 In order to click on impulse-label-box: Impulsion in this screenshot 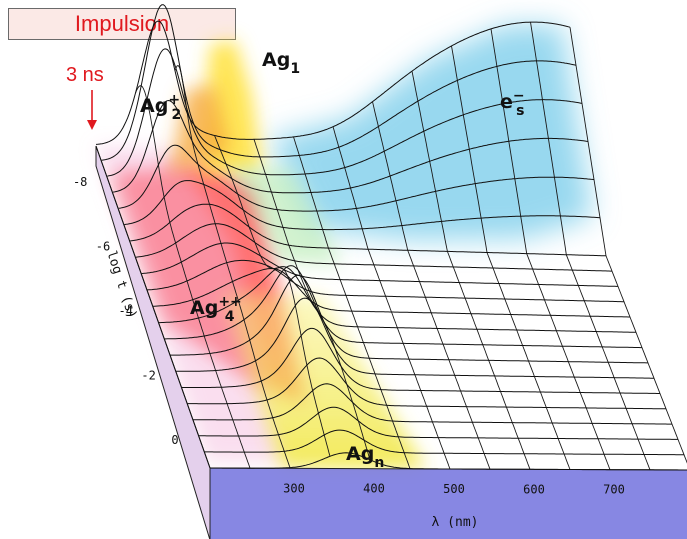, I will do `click(122, 24)`.